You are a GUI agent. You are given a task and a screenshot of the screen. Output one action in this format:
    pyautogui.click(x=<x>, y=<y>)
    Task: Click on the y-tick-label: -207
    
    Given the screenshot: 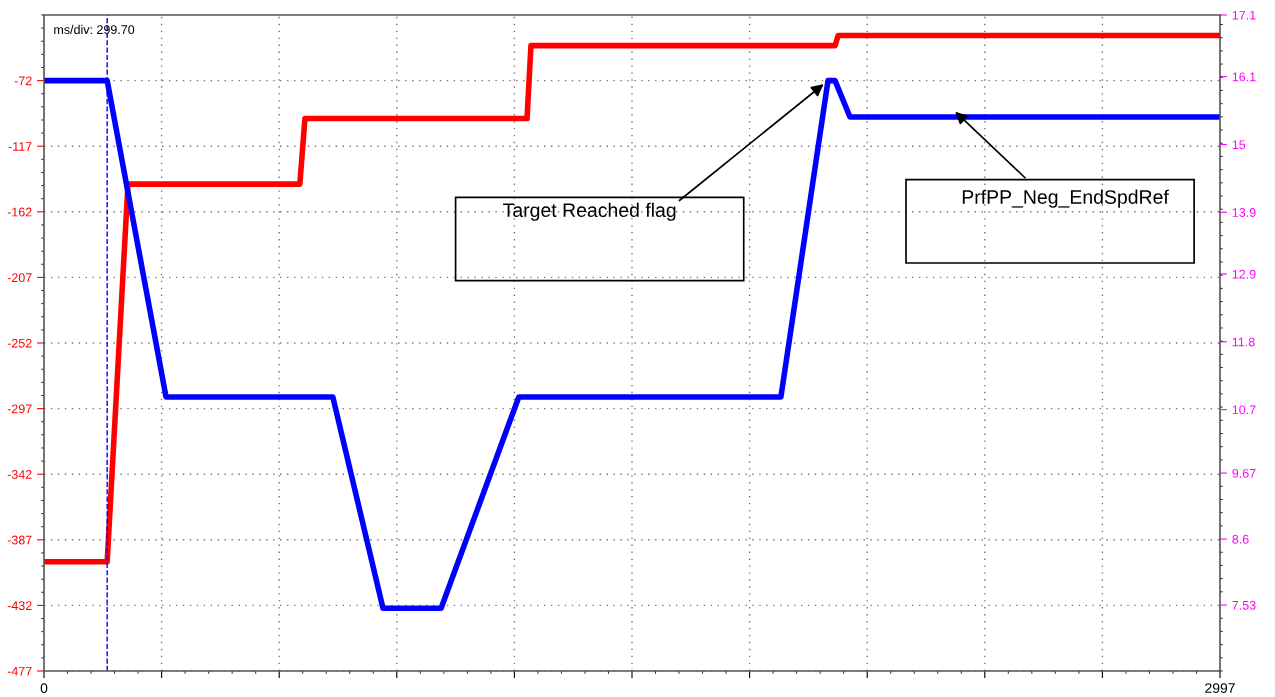 What is the action you would take?
    pyautogui.click(x=19, y=278)
    